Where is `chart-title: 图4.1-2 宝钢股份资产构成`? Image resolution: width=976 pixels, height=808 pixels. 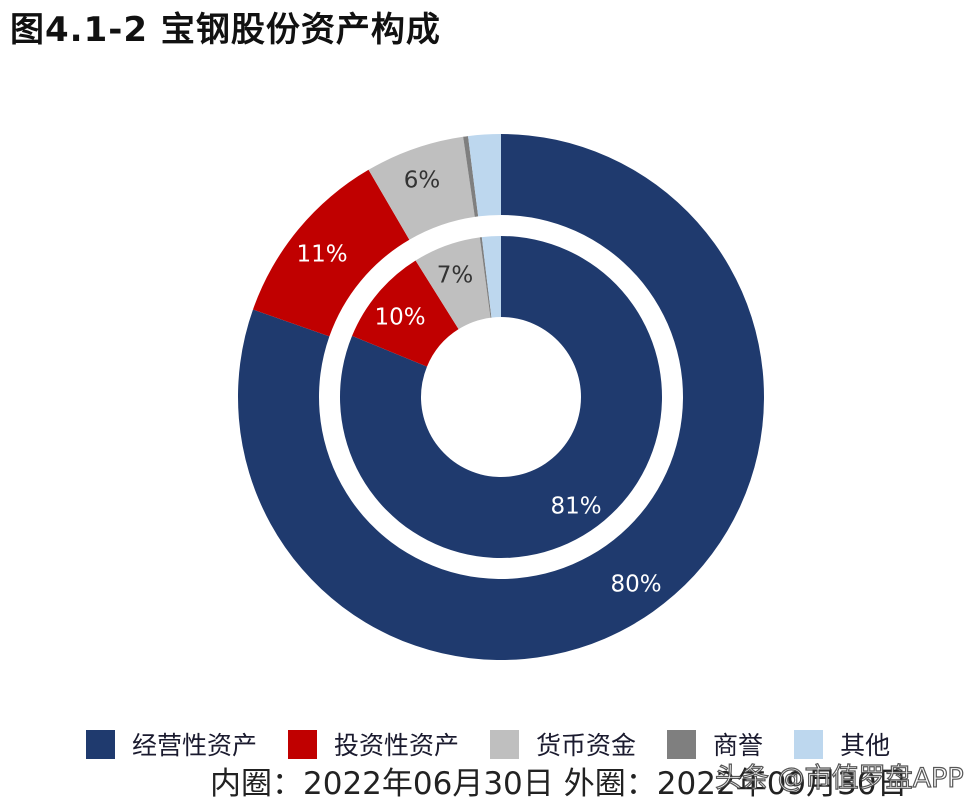
chart-title: 图4.1-2 宝钢股份资产构成 is located at coordinates (225, 30).